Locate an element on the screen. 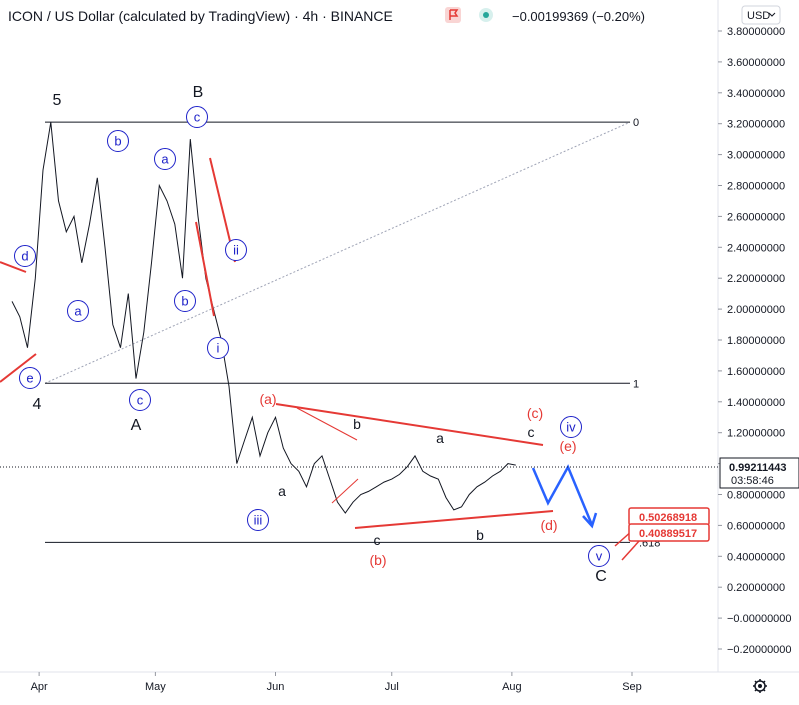 Image resolution: width=799 pixels, height=705 pixels. fib-box-lower-value: 0.40889517 is located at coordinates (668, 534).